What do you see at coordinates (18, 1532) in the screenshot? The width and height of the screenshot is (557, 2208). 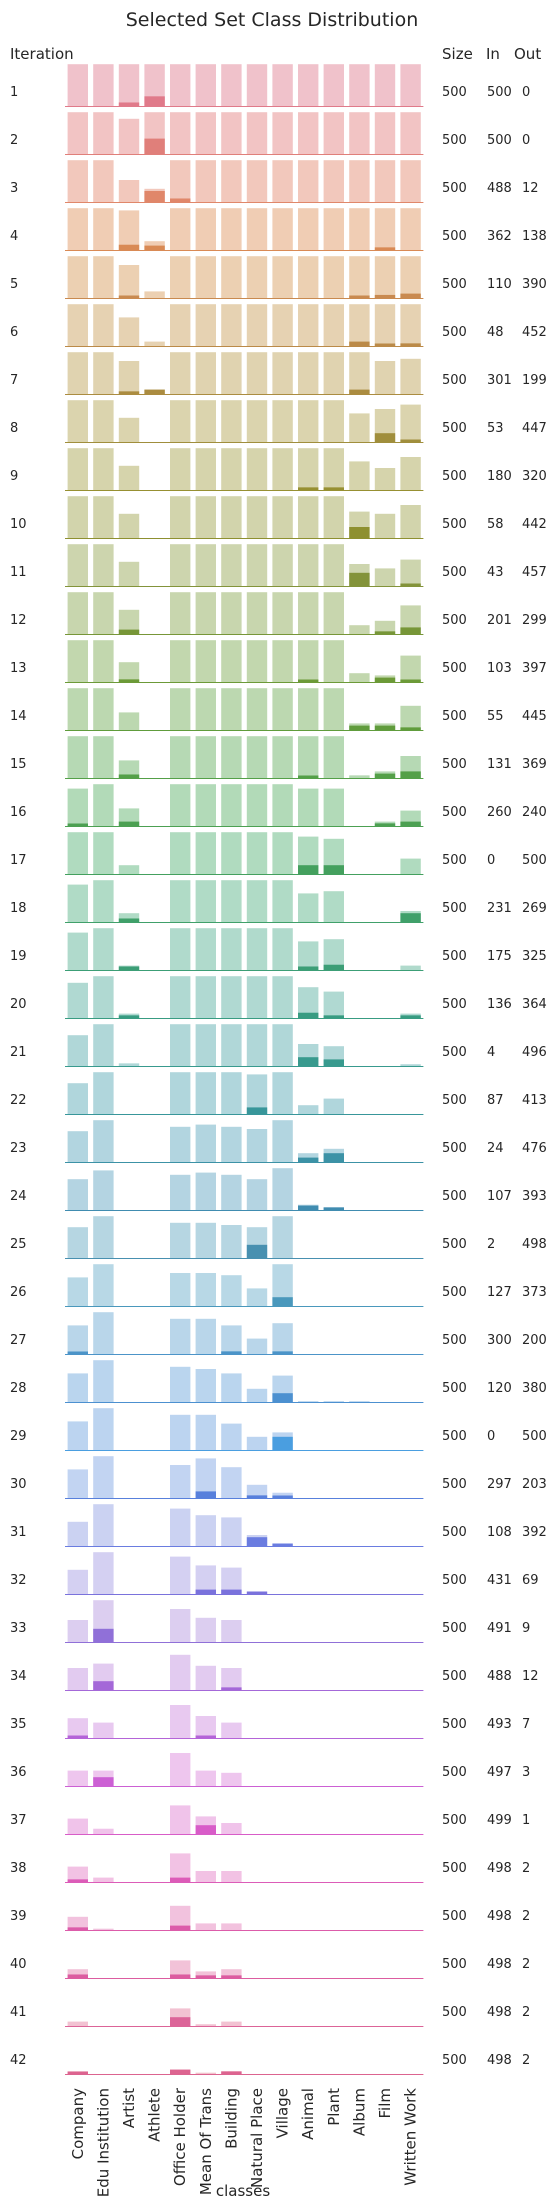 I see `iteration-label: 31` at bounding box center [18, 1532].